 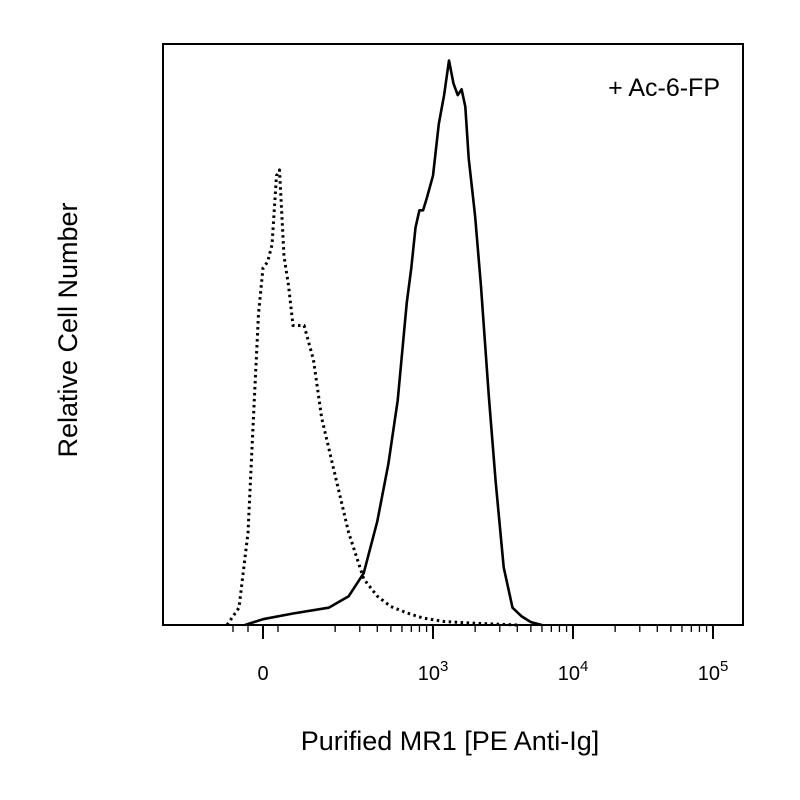 What do you see at coordinates (262, 674) in the screenshot?
I see `x-tick-label: 0` at bounding box center [262, 674].